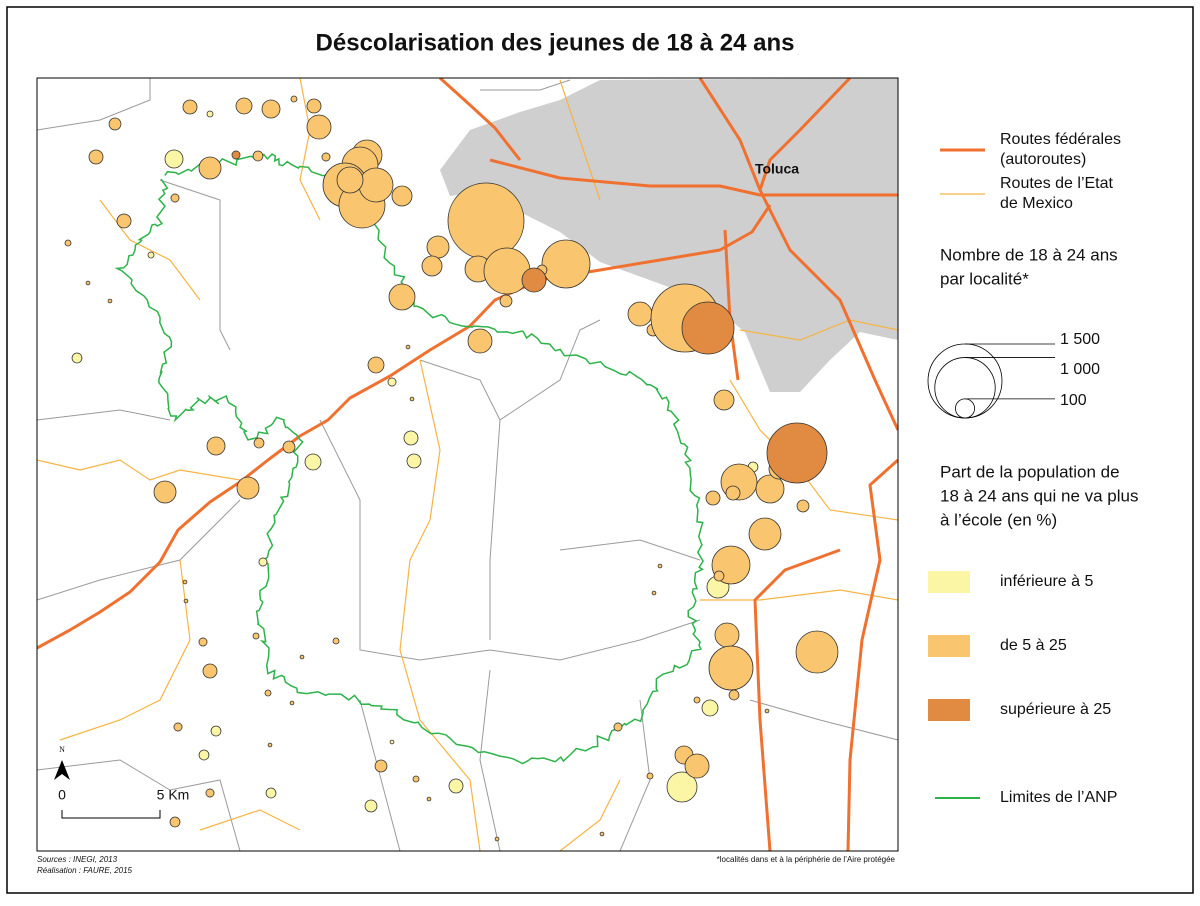 The width and height of the screenshot is (1200, 906). What do you see at coordinates (1058, 797) in the screenshot?
I see `legend-anp-label: Limites de l’ANP` at bounding box center [1058, 797].